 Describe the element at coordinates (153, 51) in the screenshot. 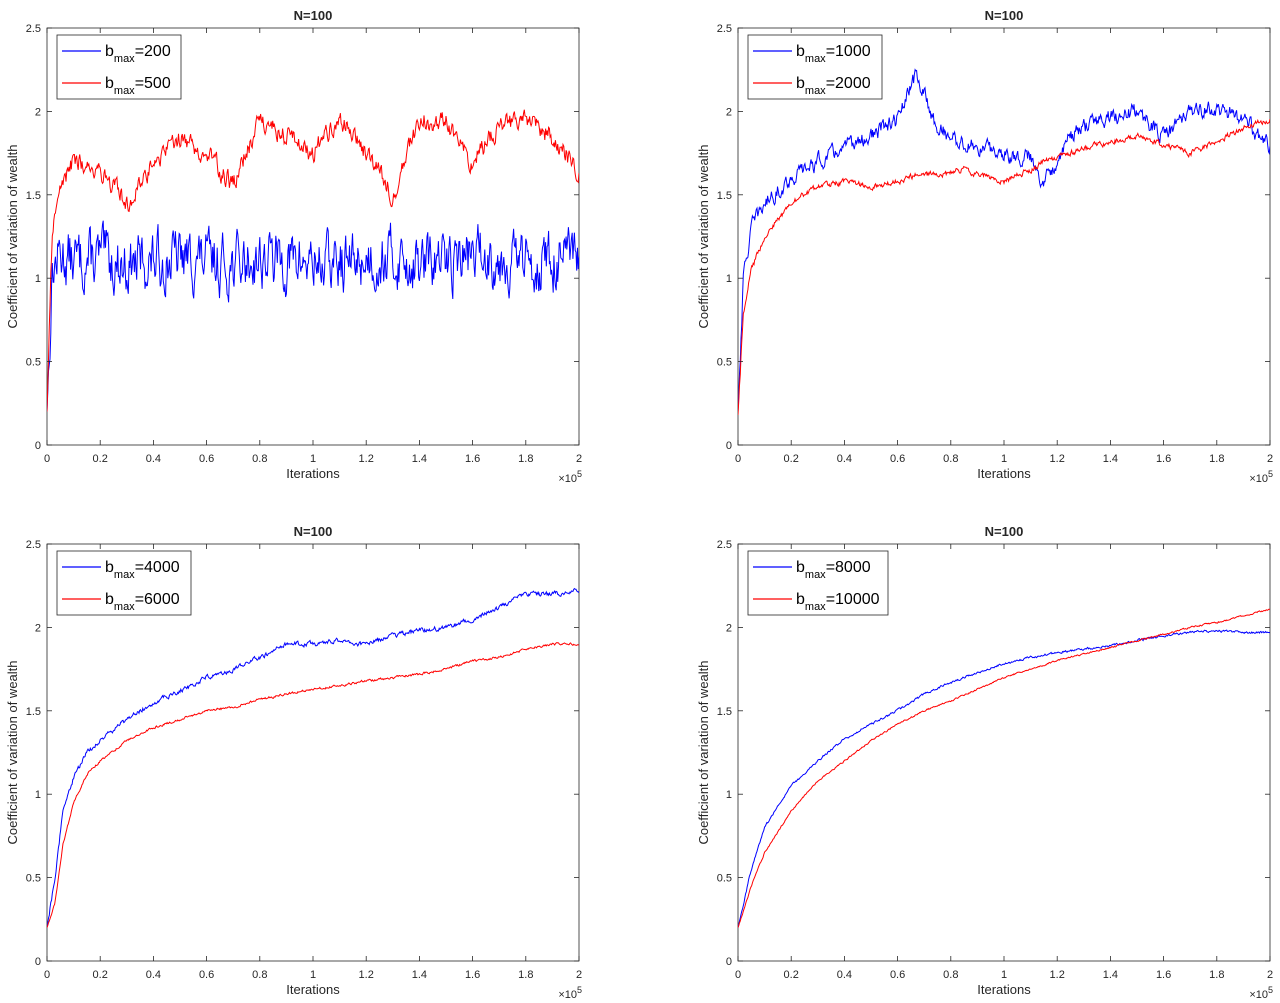

I see `legend-label-value: =200` at that location.